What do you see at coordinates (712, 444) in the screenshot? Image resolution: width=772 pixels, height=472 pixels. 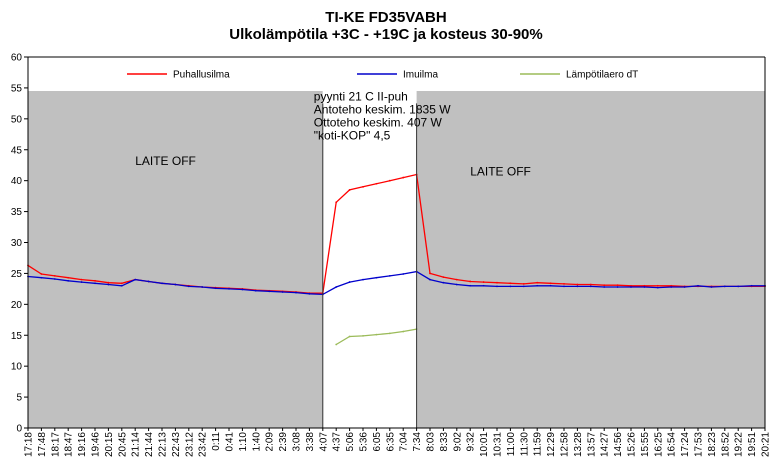 I see `x-tick-label: 18:23` at bounding box center [712, 444].